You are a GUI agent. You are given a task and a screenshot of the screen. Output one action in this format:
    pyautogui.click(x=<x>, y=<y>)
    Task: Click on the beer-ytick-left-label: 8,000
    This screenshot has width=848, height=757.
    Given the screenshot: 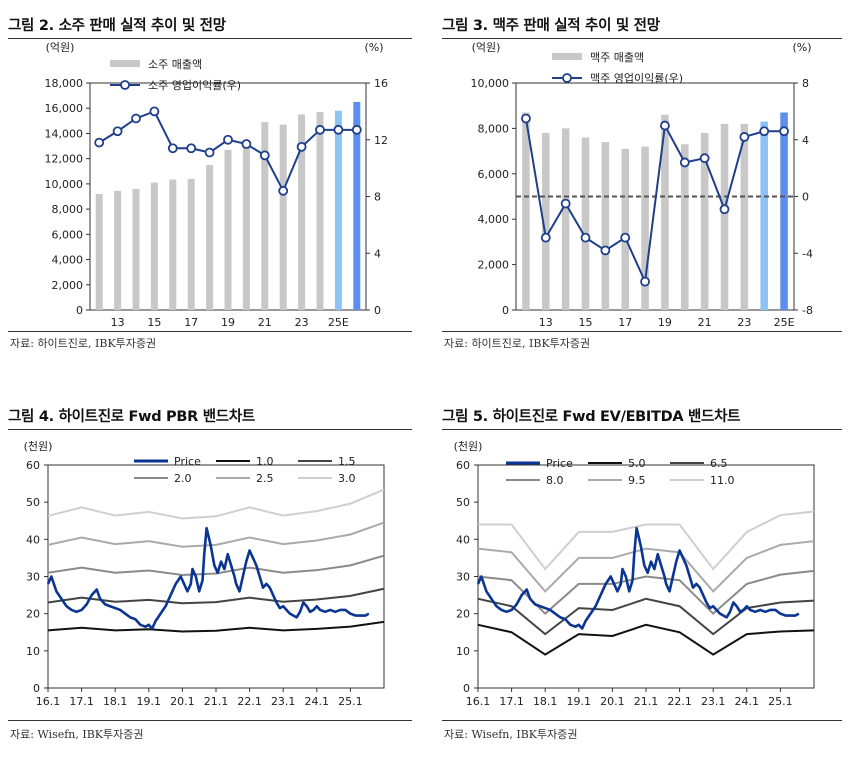 What is the action you would take?
    pyautogui.click(x=494, y=128)
    